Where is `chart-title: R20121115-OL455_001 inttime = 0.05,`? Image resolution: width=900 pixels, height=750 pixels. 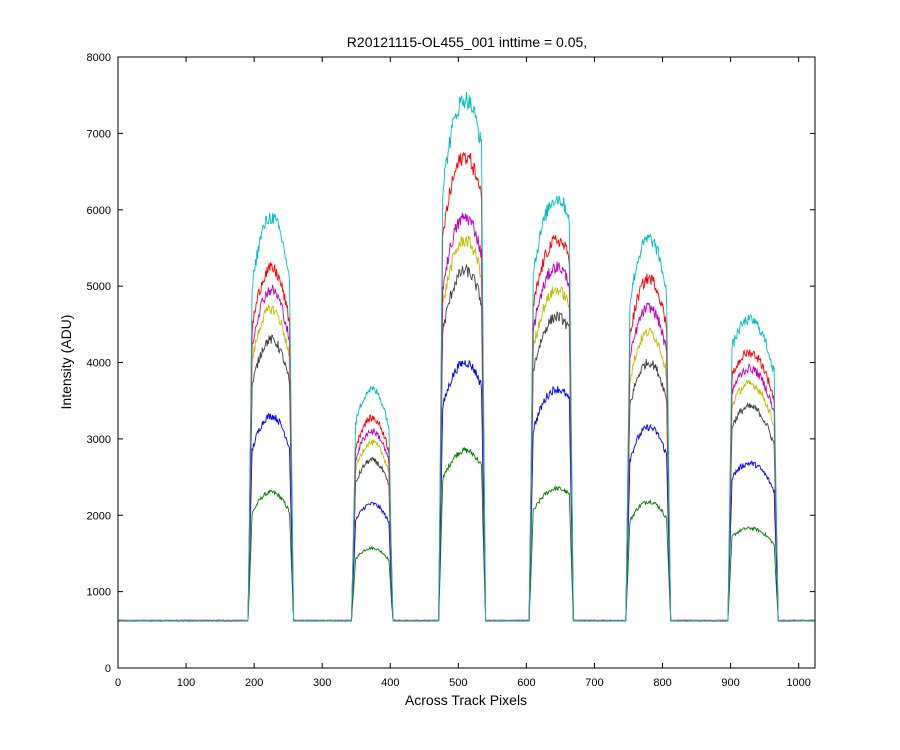
chart-title: R20121115-OL455_001 inttime = 0.05, is located at coordinates (467, 42).